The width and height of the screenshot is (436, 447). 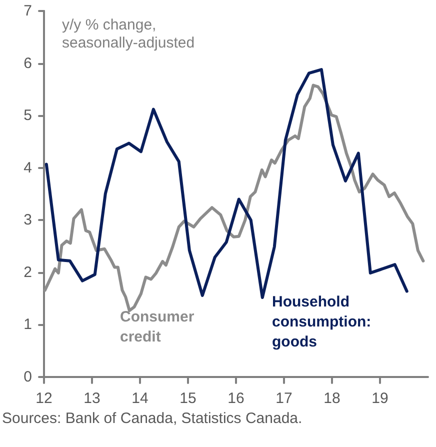 What do you see at coordinates (44, 398) in the screenshot?
I see `x-tick-label: 12` at bounding box center [44, 398].